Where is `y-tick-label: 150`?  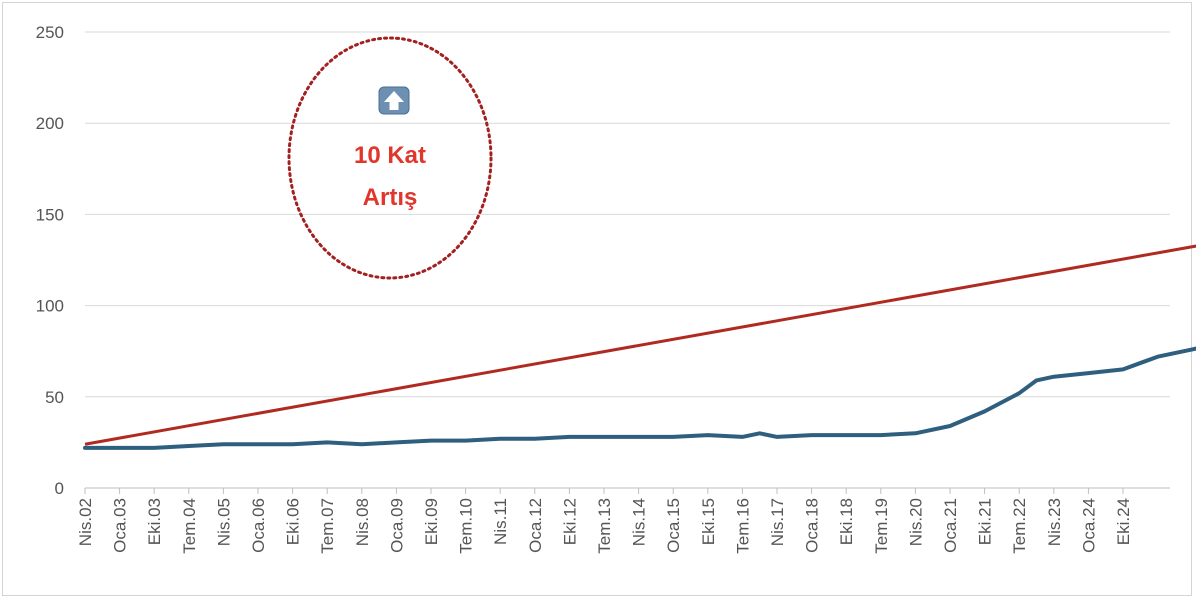
y-tick-label: 150 is located at coordinates (50, 214).